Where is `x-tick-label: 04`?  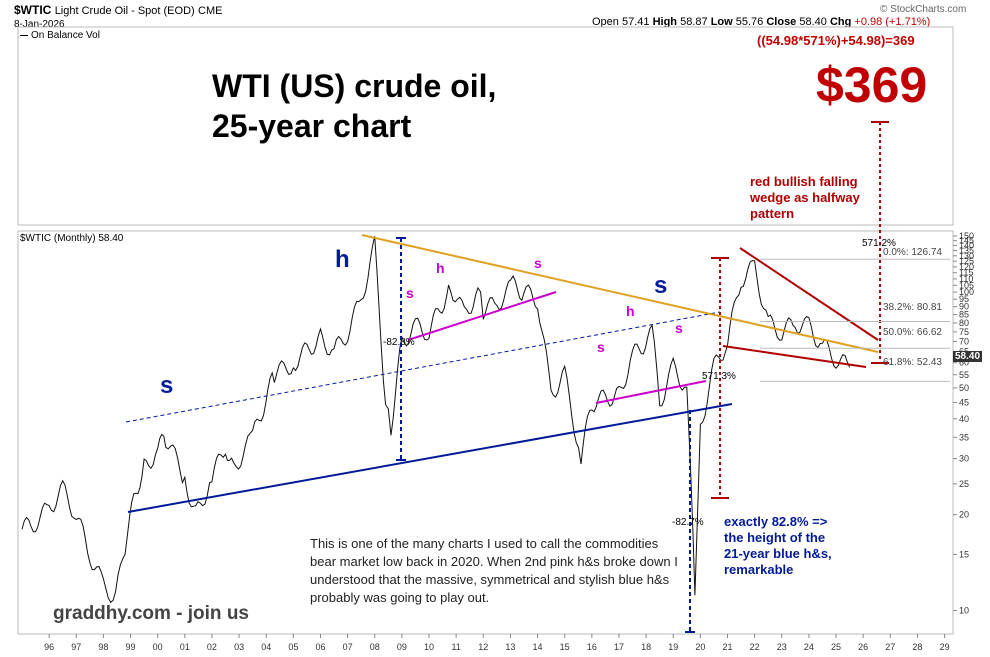
x-tick-label: 04 is located at coordinates (266, 647).